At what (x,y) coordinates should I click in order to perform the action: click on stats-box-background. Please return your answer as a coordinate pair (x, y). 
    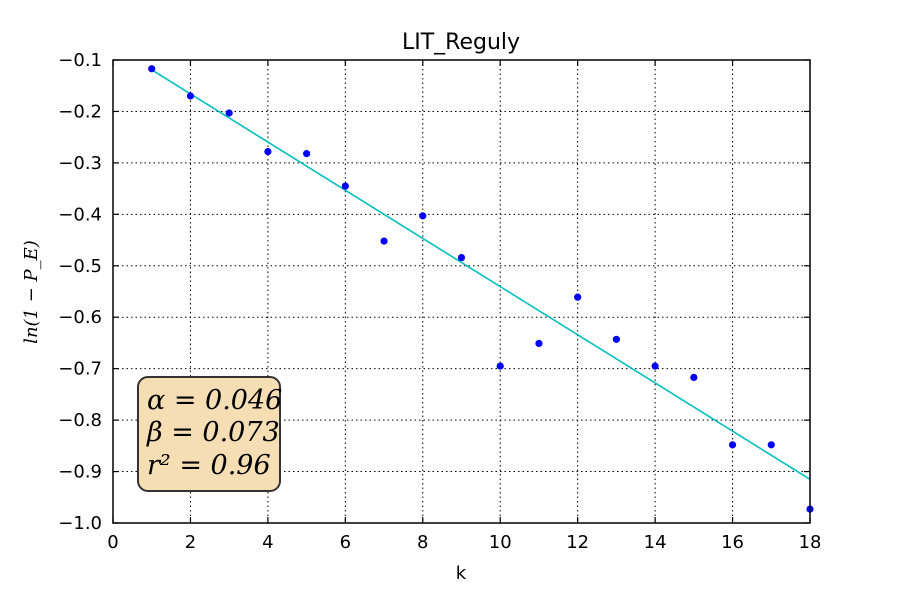
    Looking at the image, I should click on (209, 434).